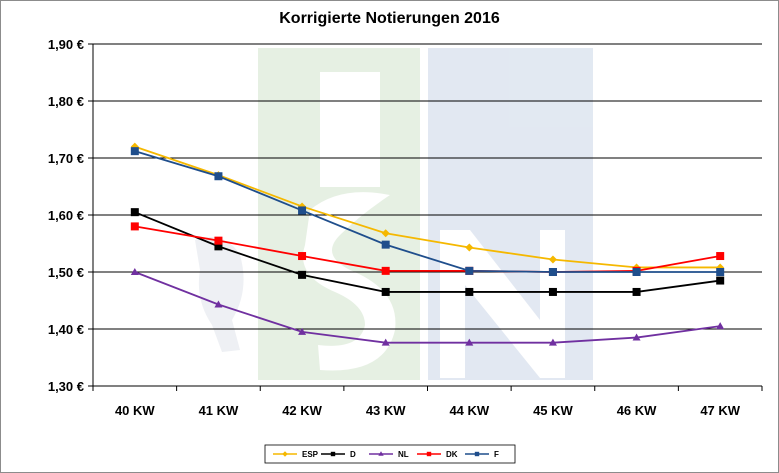 Image resolution: width=779 pixels, height=473 pixels. What do you see at coordinates (66, 386) in the screenshot?
I see `y-tick-label: 1,30 €` at bounding box center [66, 386].